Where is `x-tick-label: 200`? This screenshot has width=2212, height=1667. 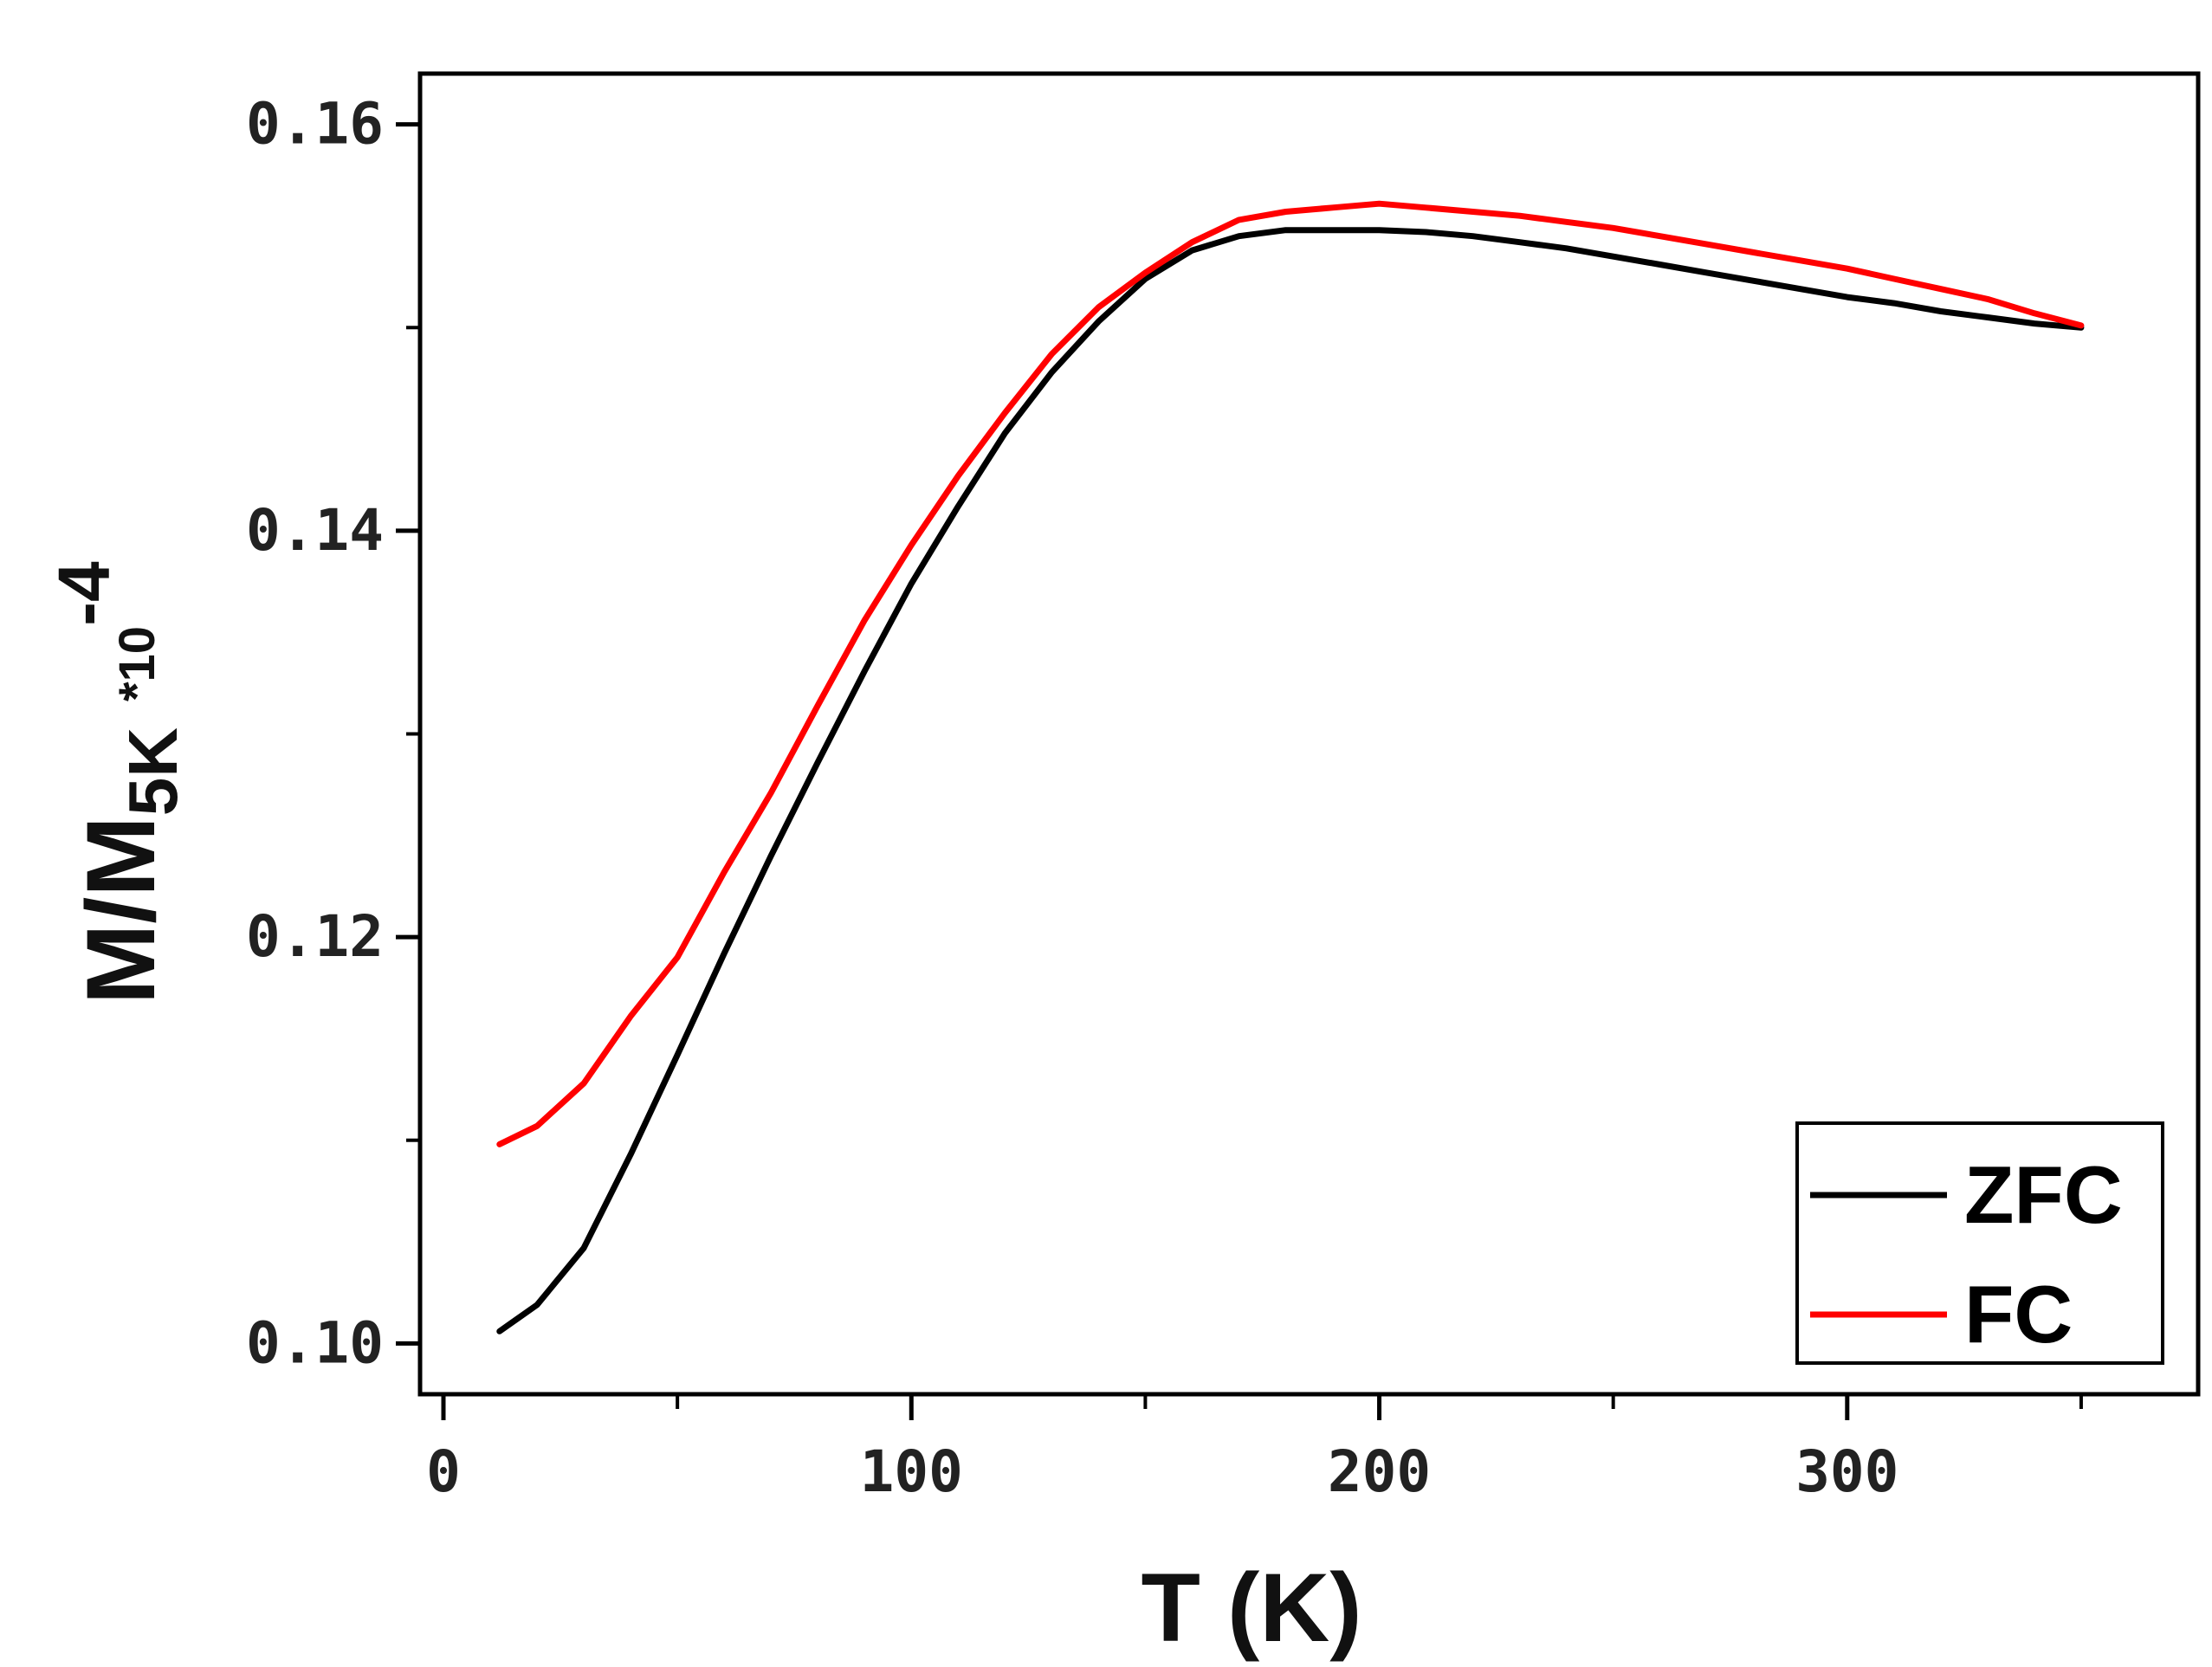 x-tick-label: 200 is located at coordinates (1379, 1471).